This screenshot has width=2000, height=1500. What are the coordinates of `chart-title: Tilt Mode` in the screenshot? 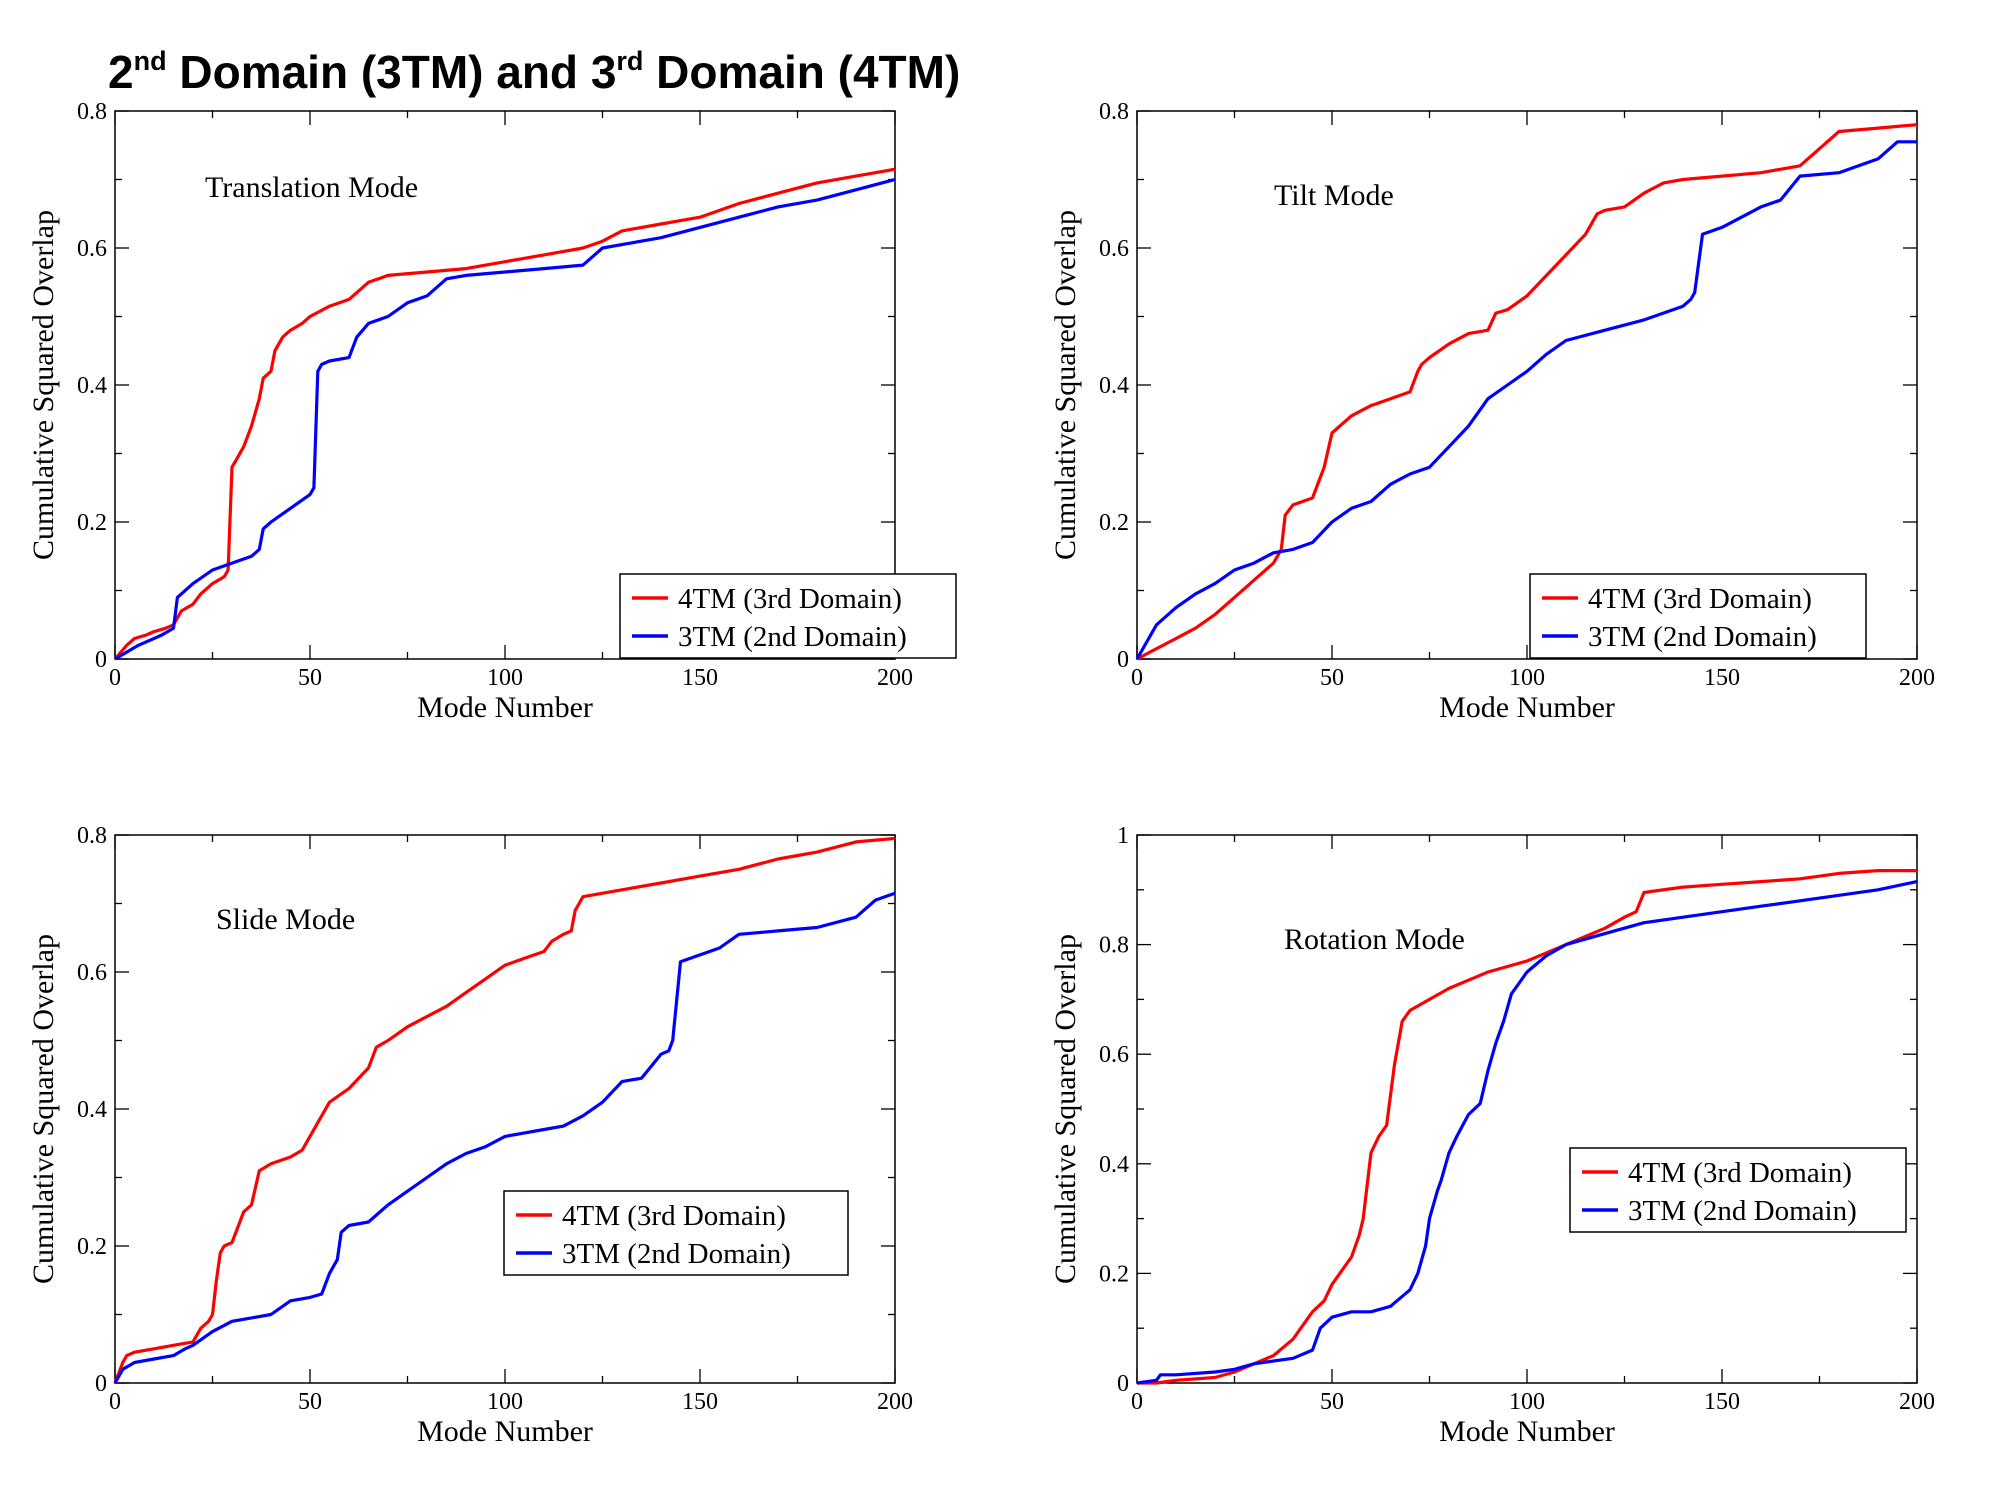 It's located at (1334, 195).